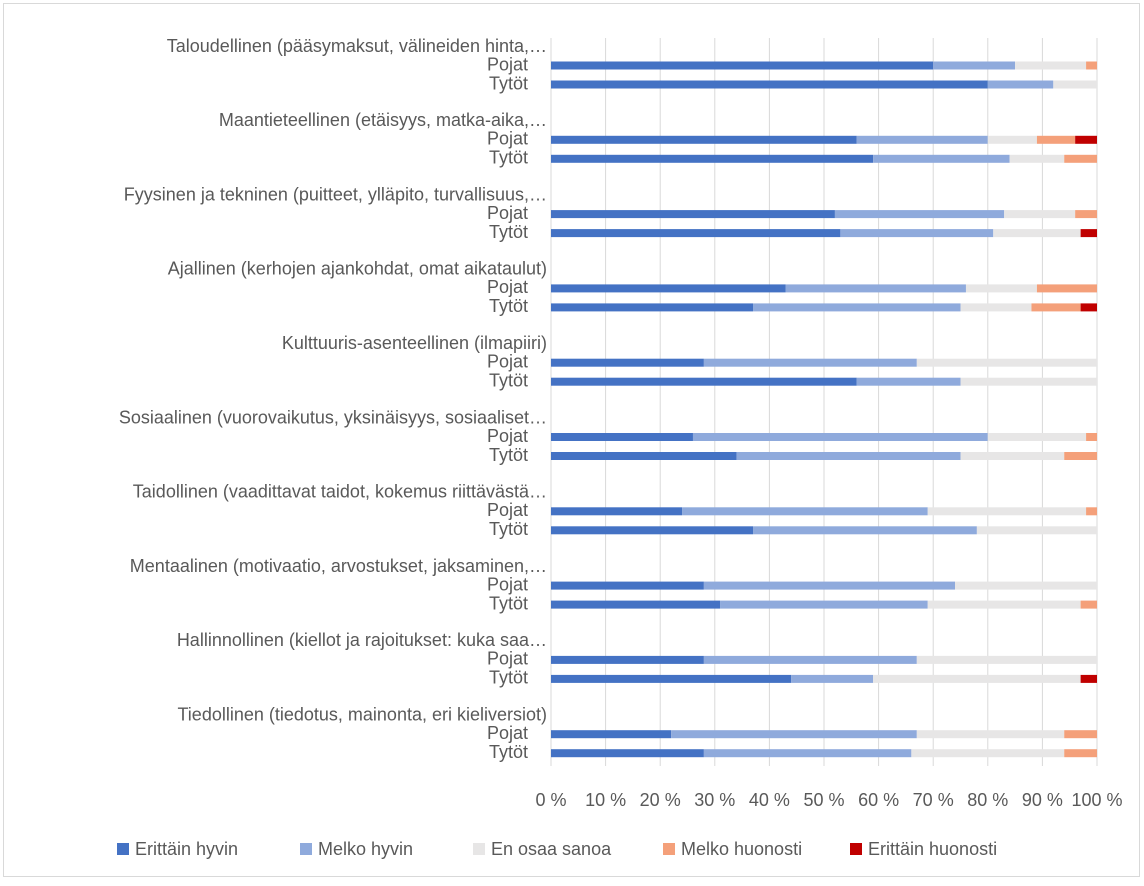  I want to click on x-tick-label: 10 %, so click(605, 800).